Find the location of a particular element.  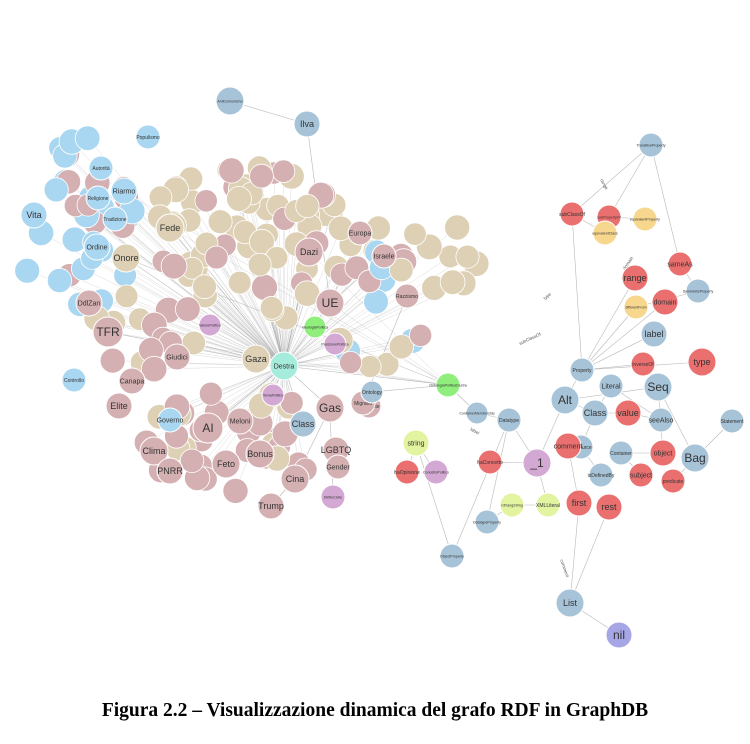

graph-node: label is located at coordinates (654, 334).